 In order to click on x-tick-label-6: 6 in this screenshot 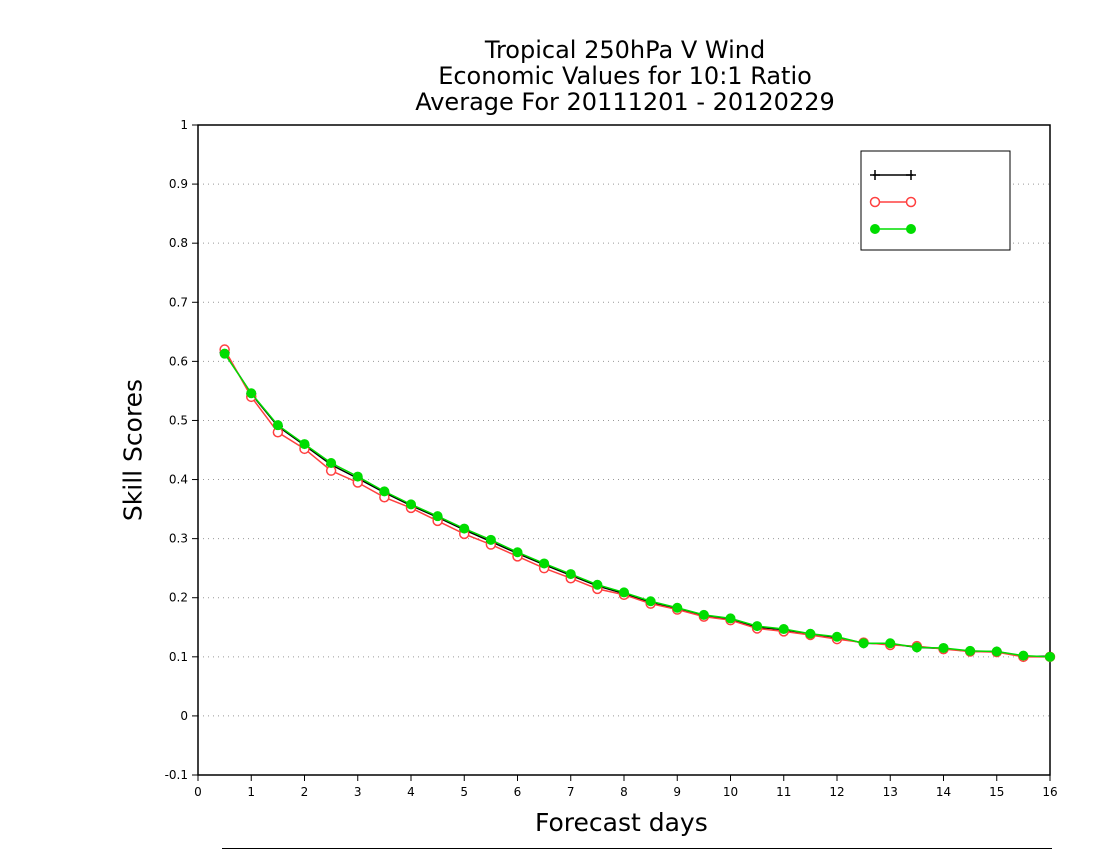, I will do `click(518, 792)`.